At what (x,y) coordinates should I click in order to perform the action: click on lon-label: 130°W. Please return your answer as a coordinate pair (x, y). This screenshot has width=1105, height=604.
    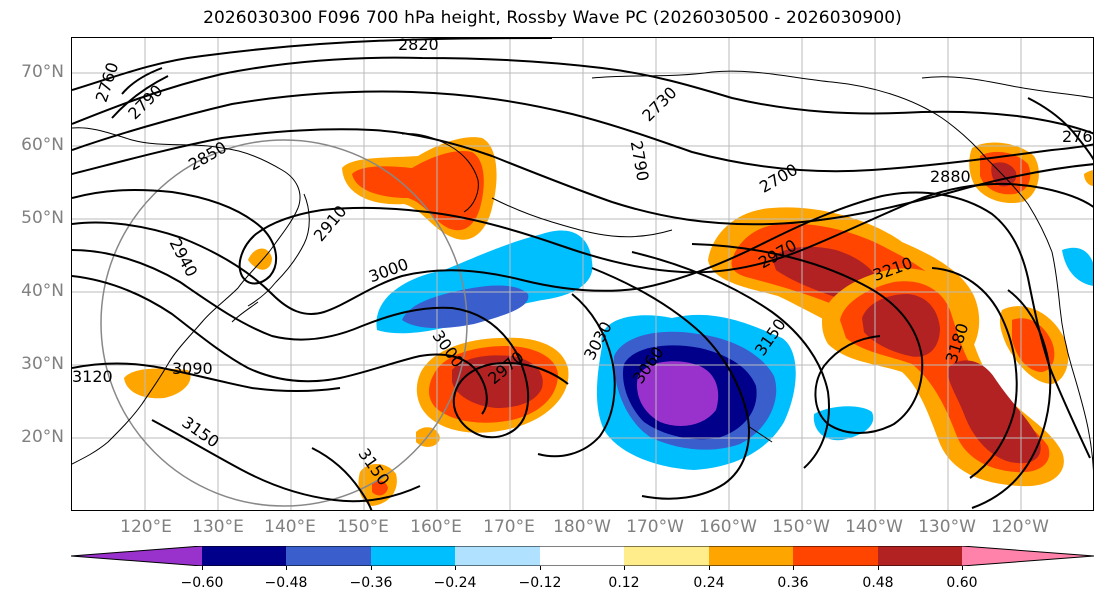
    Looking at the image, I should click on (947, 527).